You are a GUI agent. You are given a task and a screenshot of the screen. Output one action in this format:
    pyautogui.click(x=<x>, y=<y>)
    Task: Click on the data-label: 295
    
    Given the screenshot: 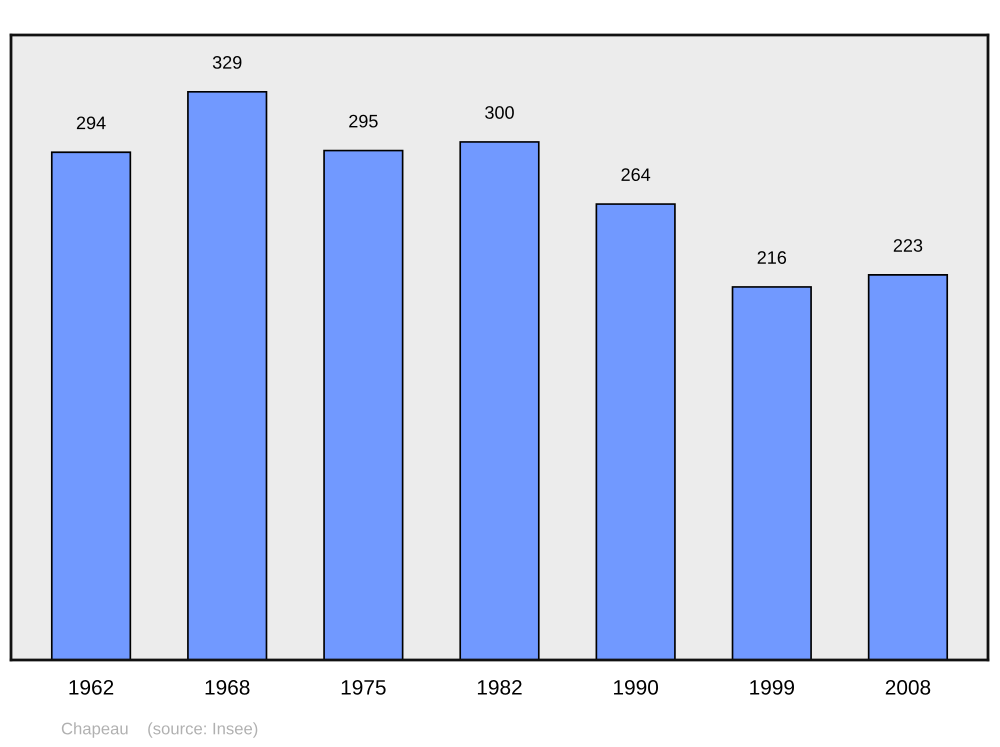 What is the action you would take?
    pyautogui.click(x=363, y=121)
    